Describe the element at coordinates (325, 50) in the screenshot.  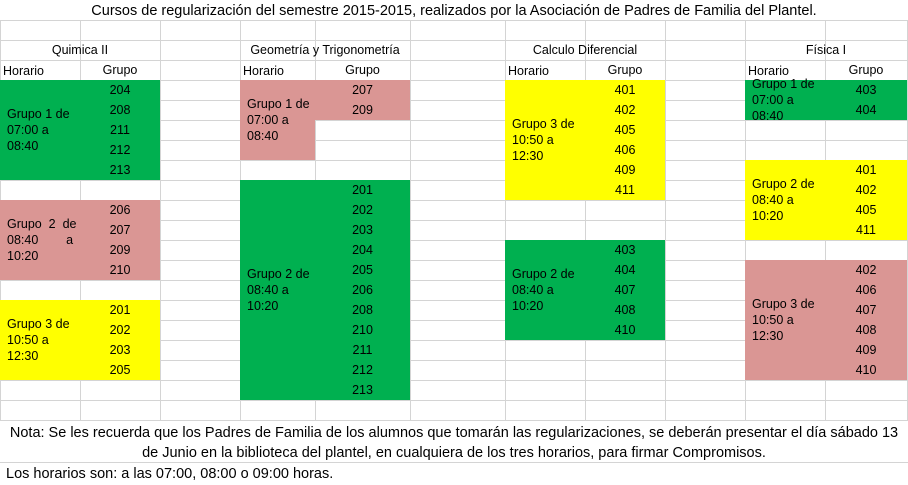
I see `subject-name: Geometría y Trigonometría` at that location.